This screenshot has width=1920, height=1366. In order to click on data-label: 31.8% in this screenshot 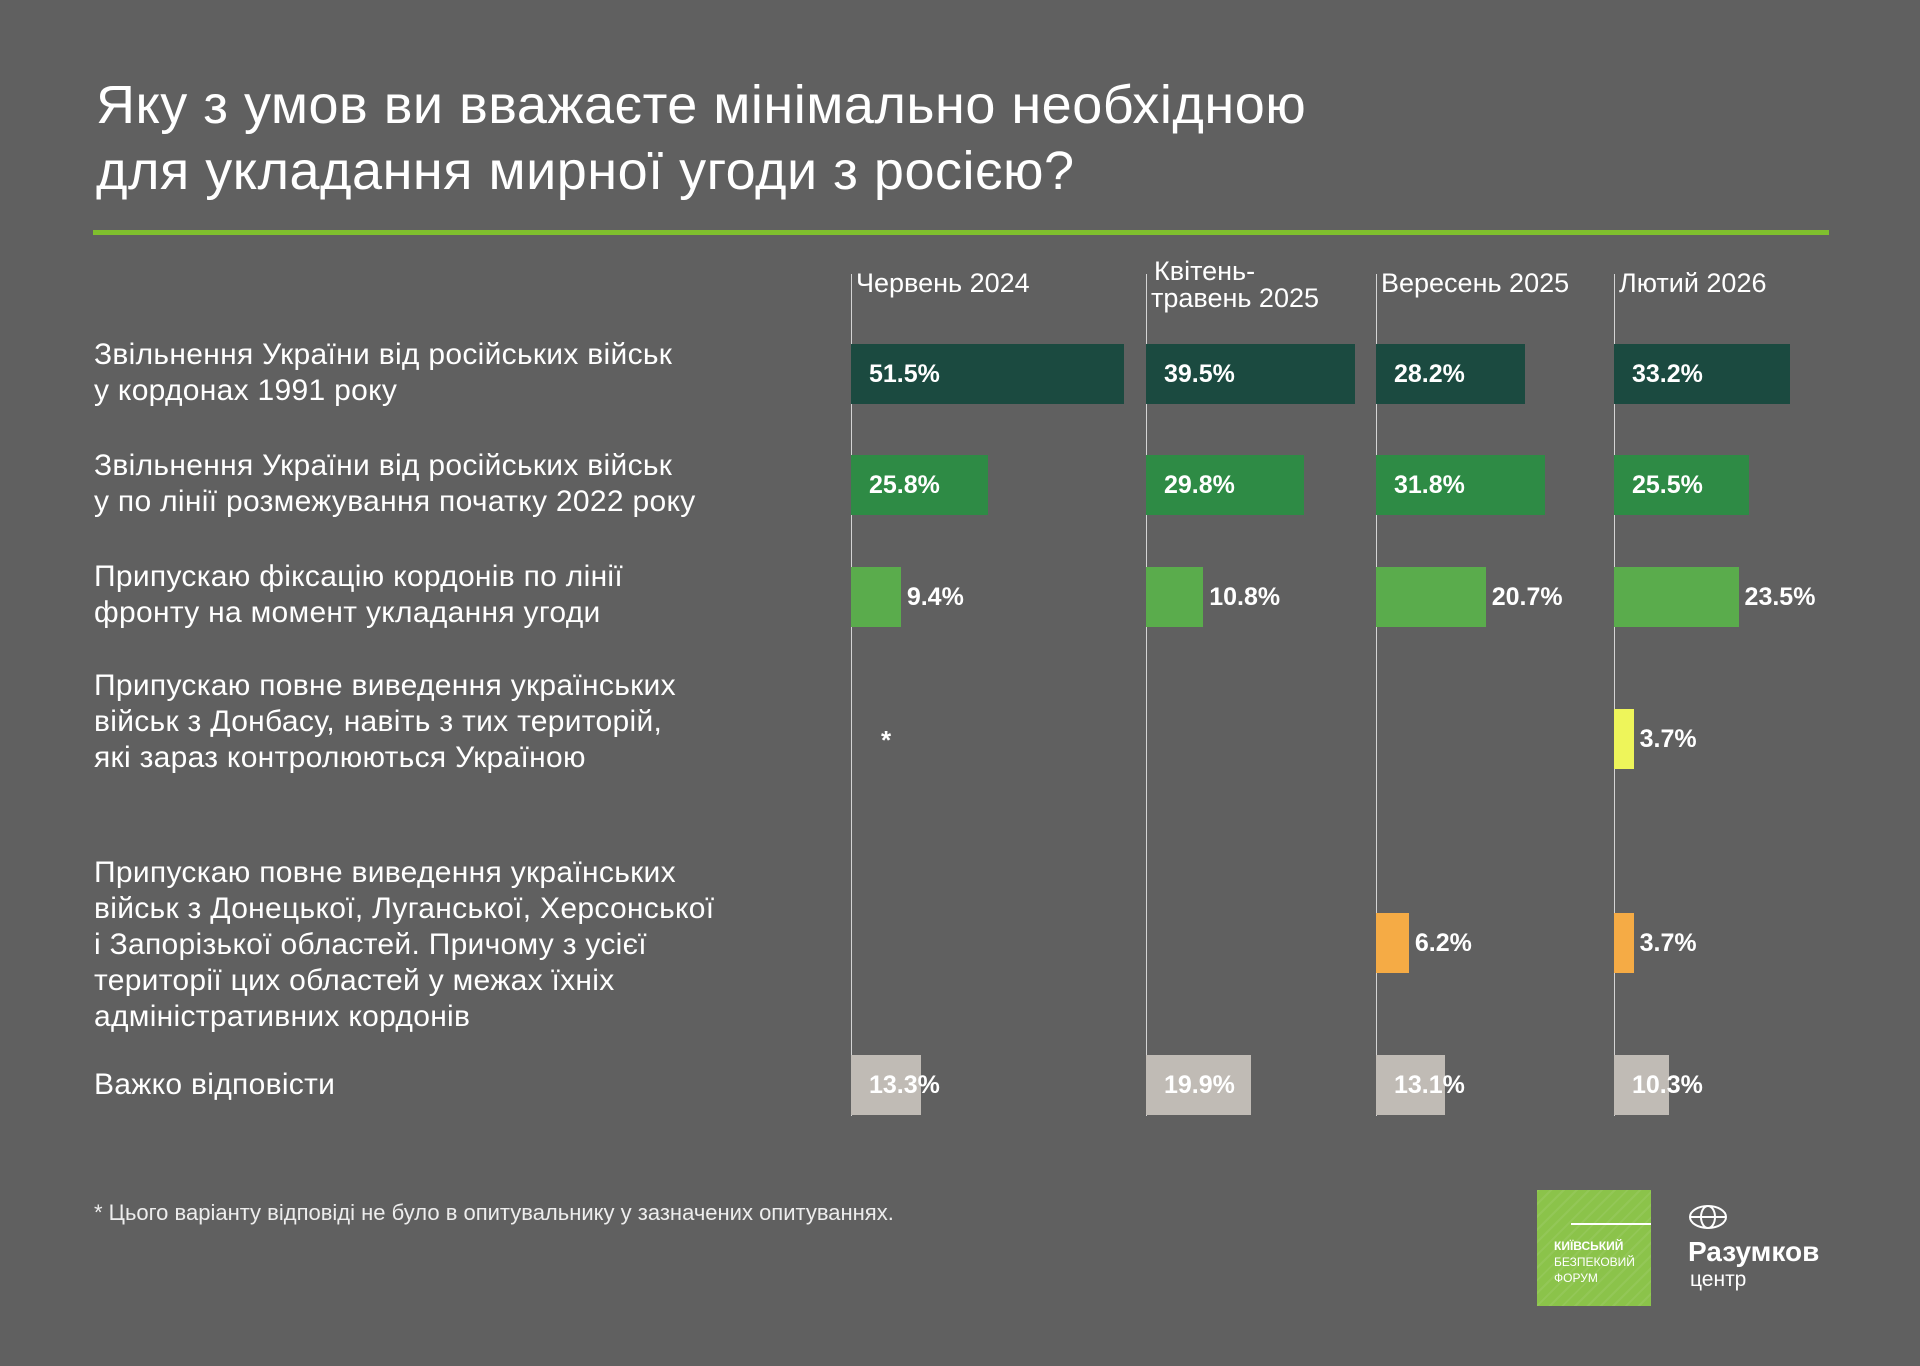, I will do `click(1429, 485)`.